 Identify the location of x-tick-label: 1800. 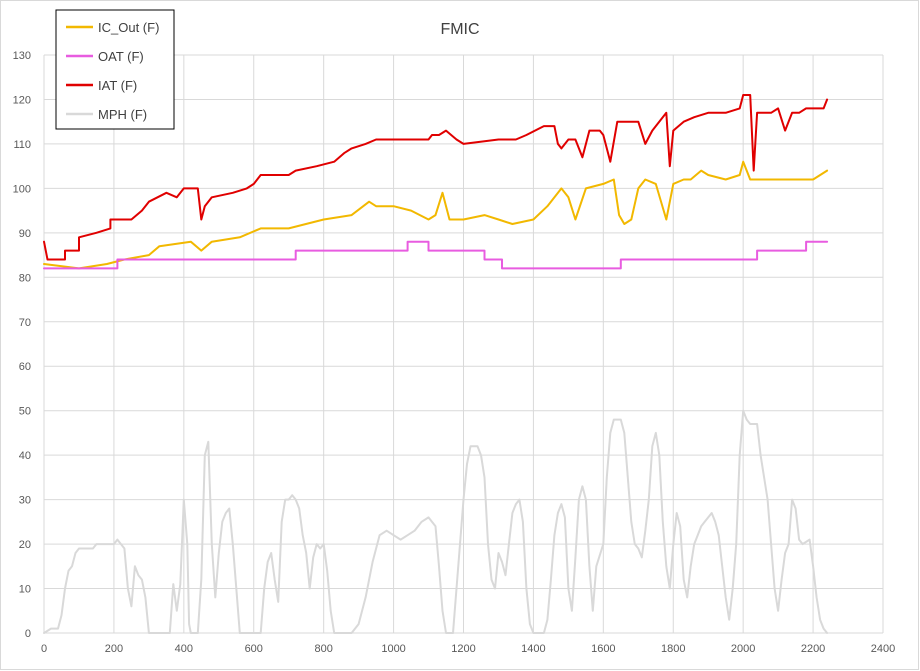
(673, 649).